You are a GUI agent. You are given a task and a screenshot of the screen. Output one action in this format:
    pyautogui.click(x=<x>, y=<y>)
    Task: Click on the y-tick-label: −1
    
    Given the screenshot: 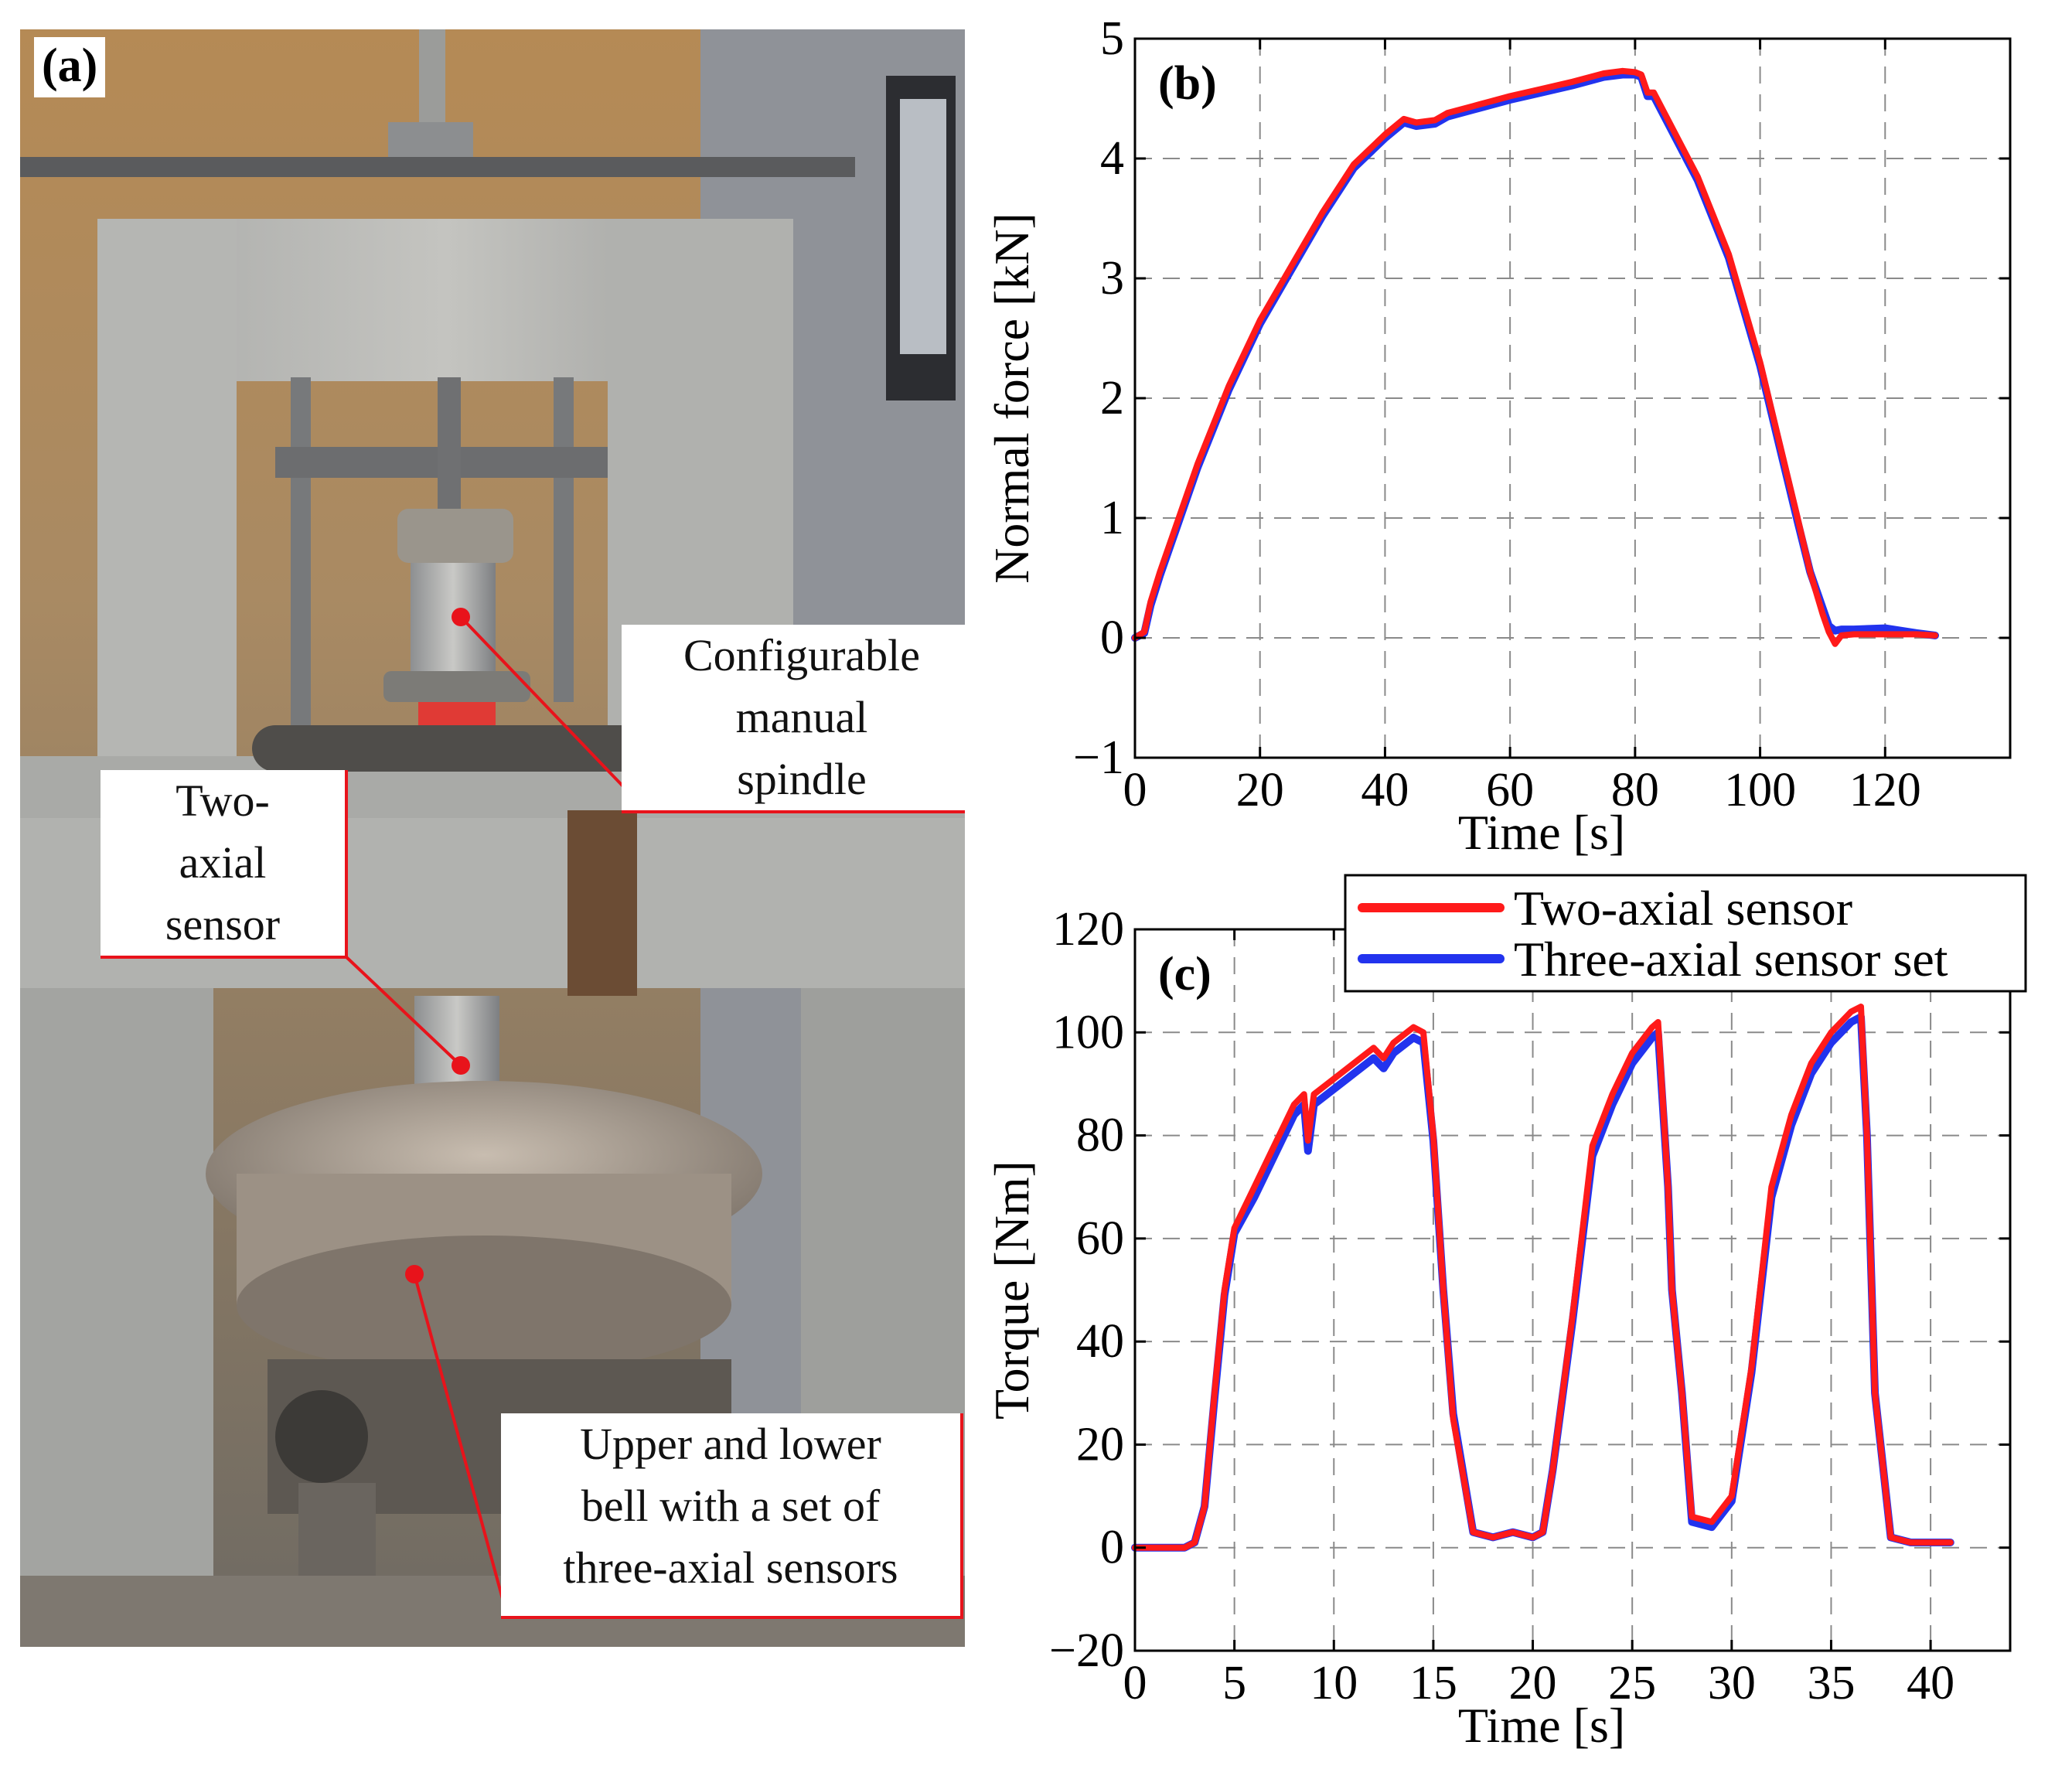 What is the action you would take?
    pyautogui.click(x=1098, y=757)
    